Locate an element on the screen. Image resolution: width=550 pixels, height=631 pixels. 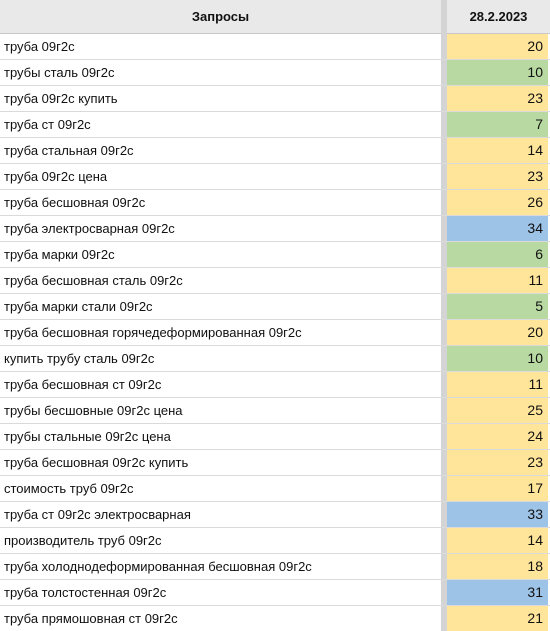
value-cell: 24 is located at coordinates (497, 436).